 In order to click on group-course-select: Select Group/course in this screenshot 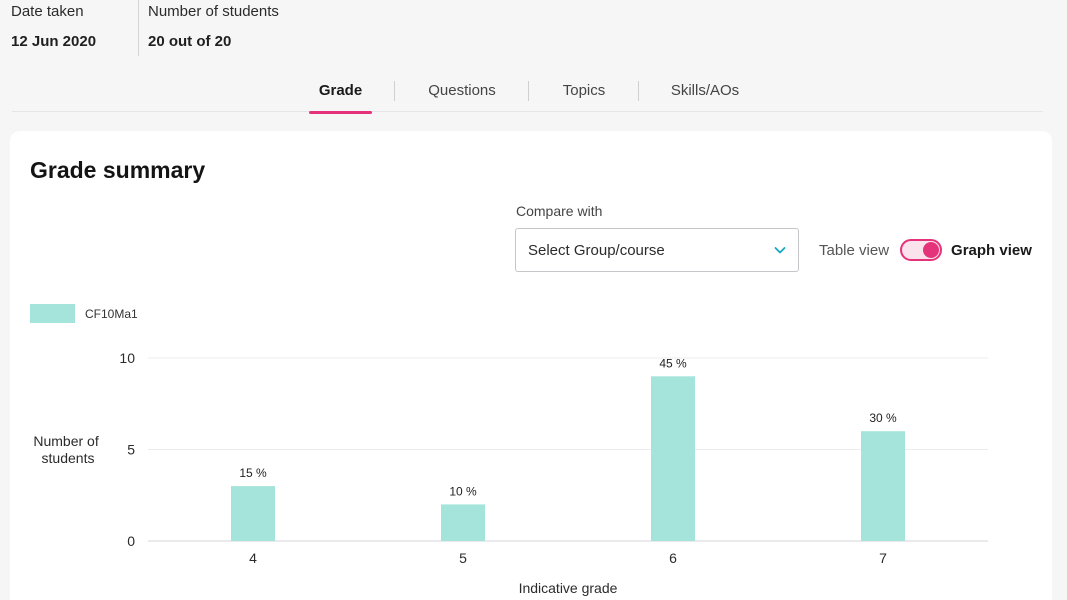, I will do `click(657, 250)`.